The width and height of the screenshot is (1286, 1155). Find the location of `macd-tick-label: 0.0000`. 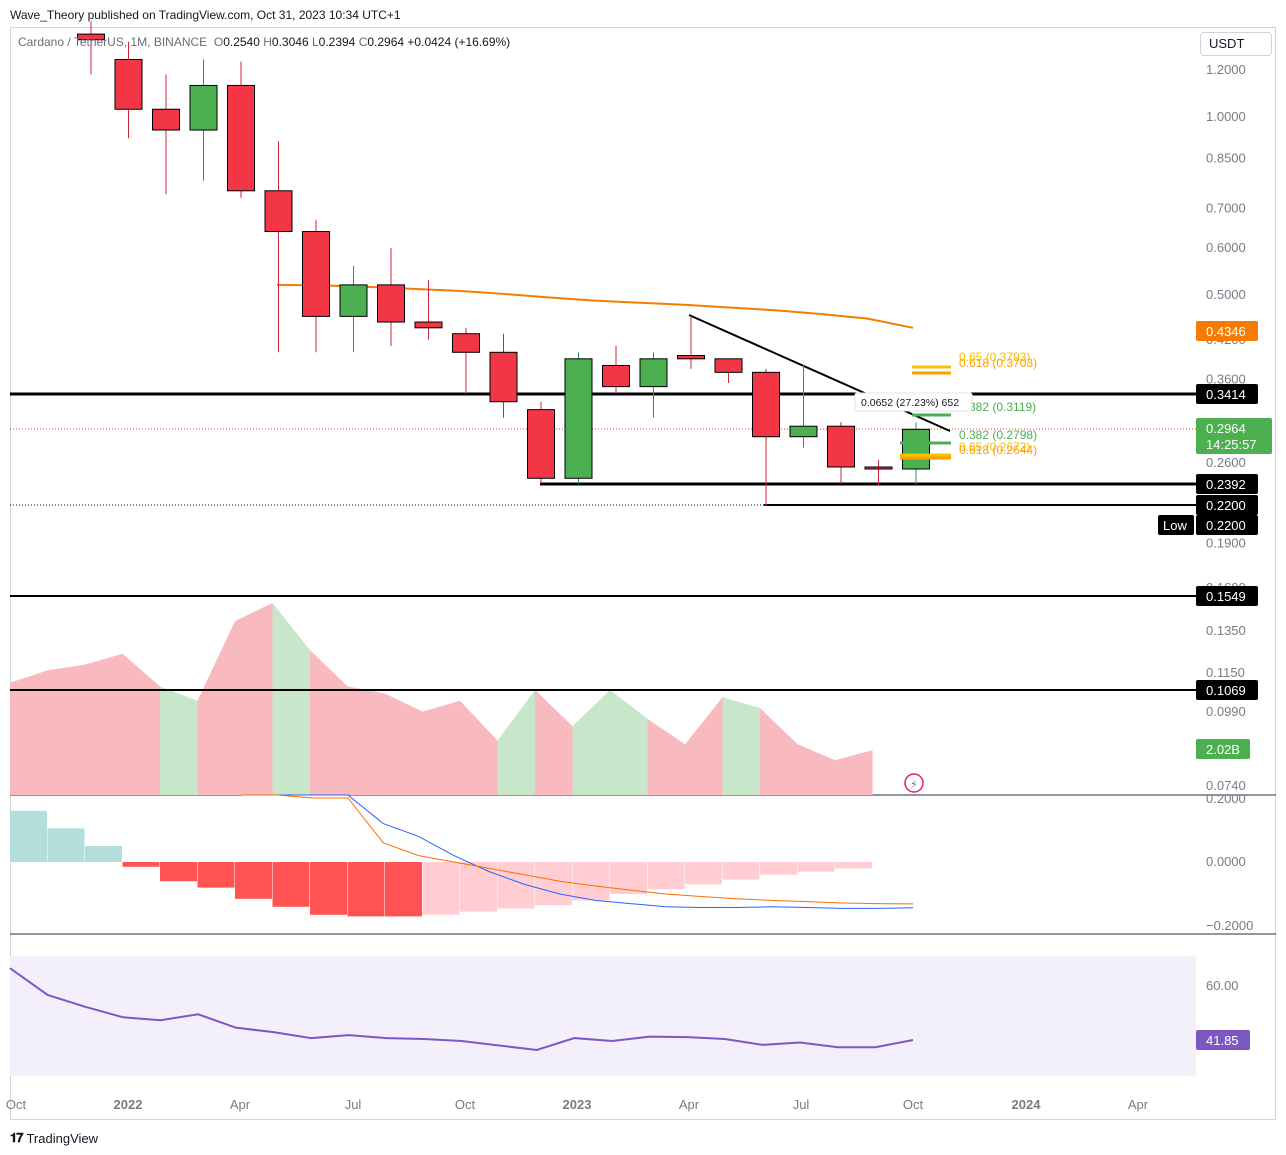

macd-tick-label: 0.0000 is located at coordinates (1226, 861).